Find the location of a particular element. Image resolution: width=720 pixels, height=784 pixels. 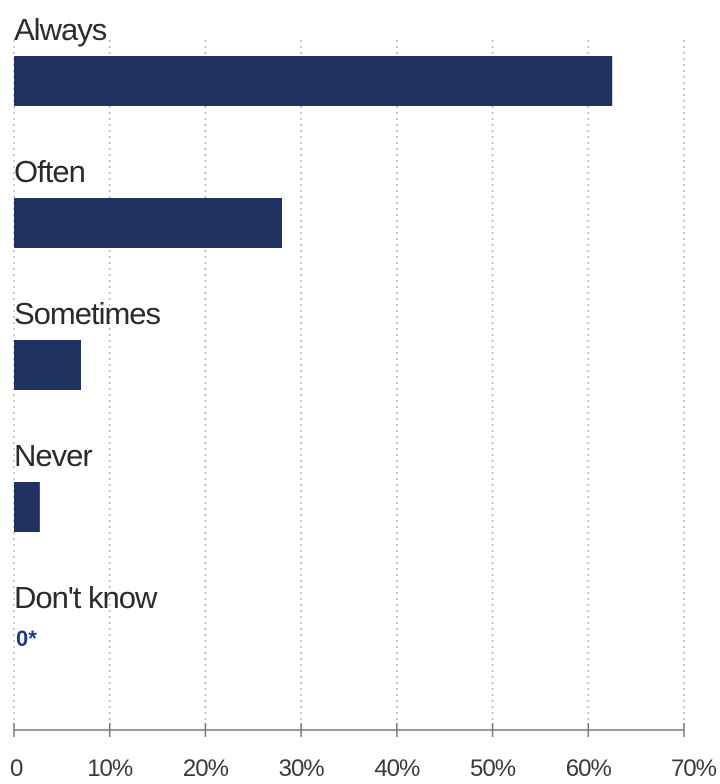

tick-label: 70% is located at coordinates (694, 768).